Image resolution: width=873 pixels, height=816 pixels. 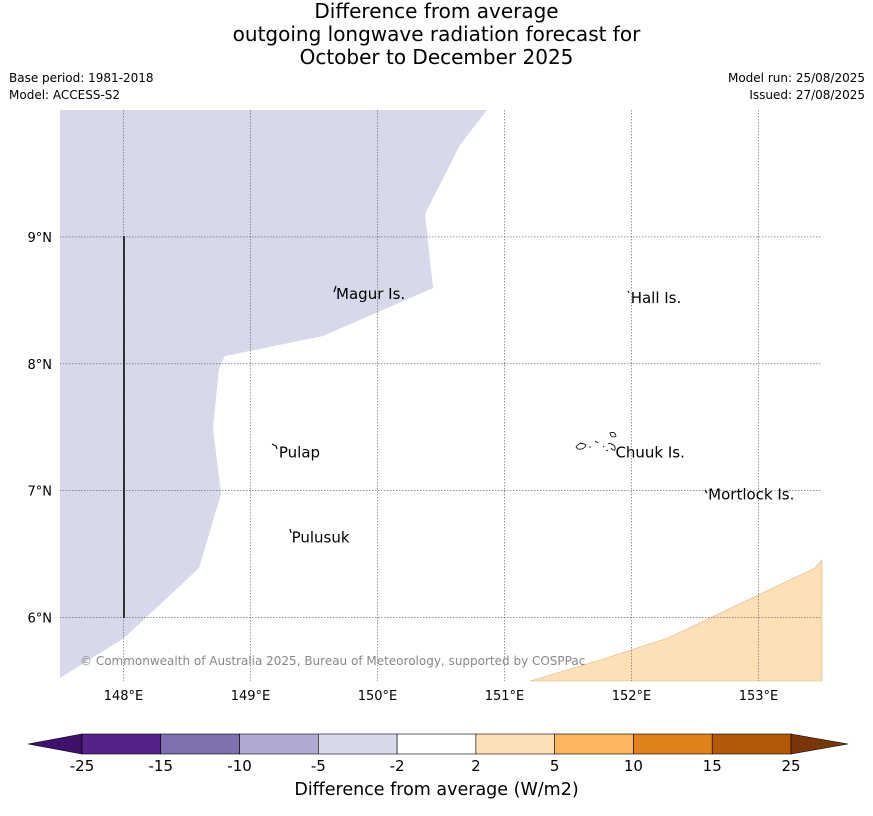 What do you see at coordinates (819, 744) in the screenshot?
I see `colorbar-extend-high` at bounding box center [819, 744].